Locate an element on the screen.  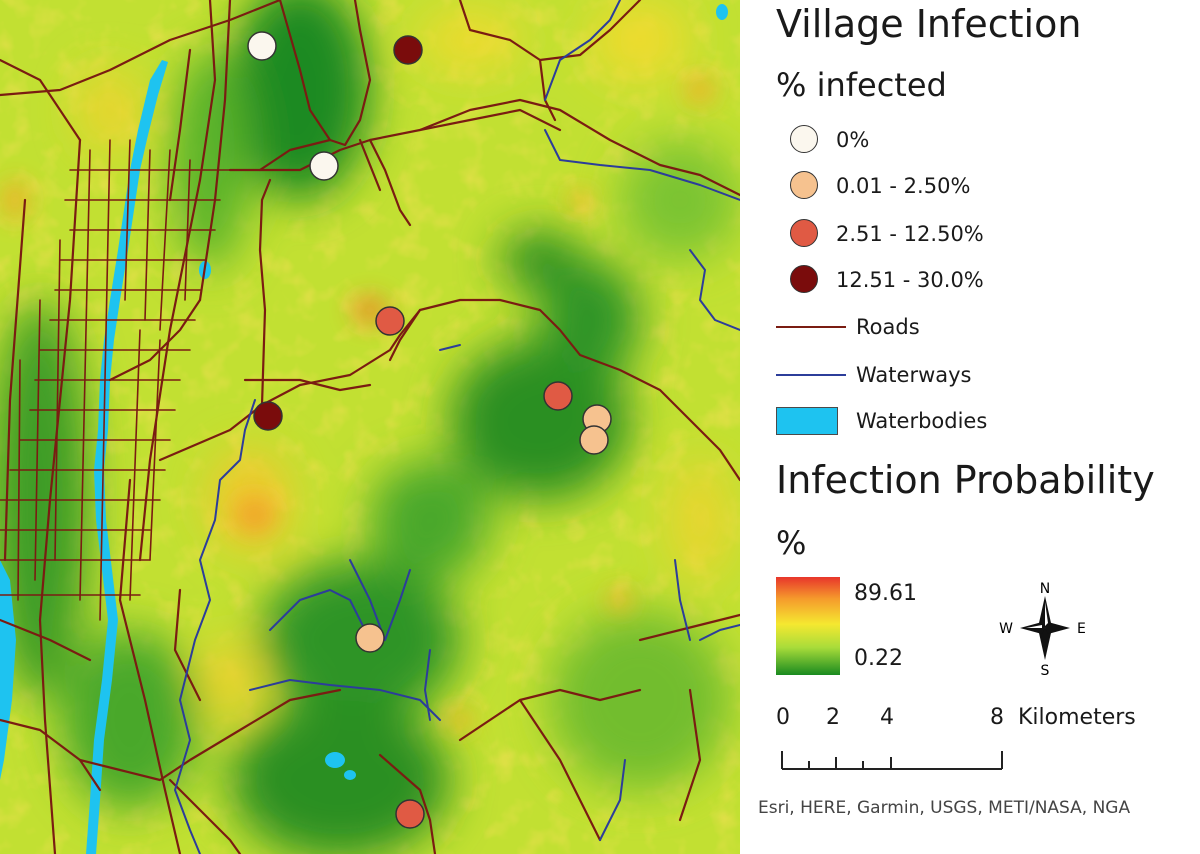
scale-bar: 0 2 4 8 Kilometers is located at coordinates (956, 745).